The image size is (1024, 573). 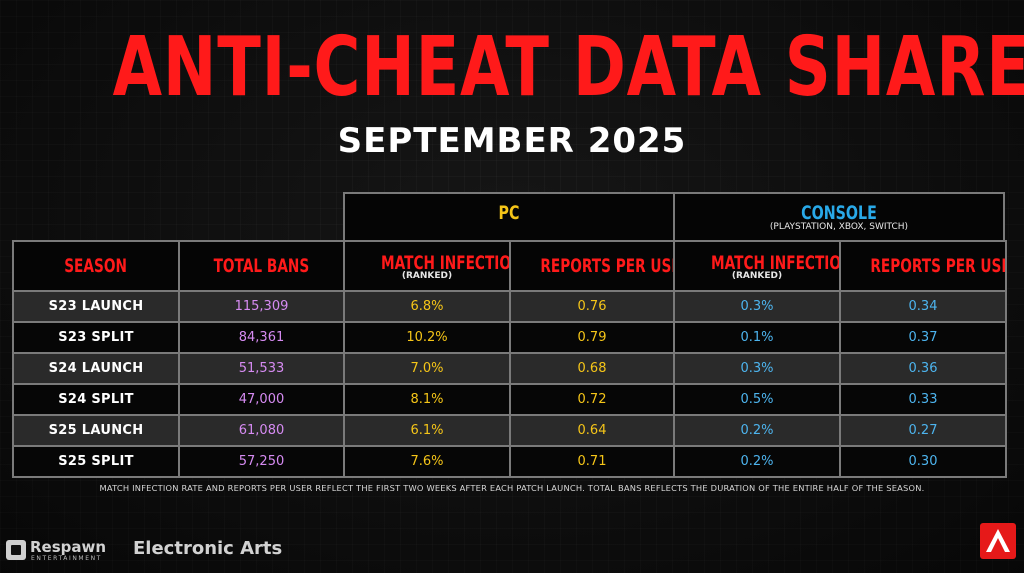 I want to click on respawn-logo: Respawn ENTERTAINMENT, so click(x=63, y=551).